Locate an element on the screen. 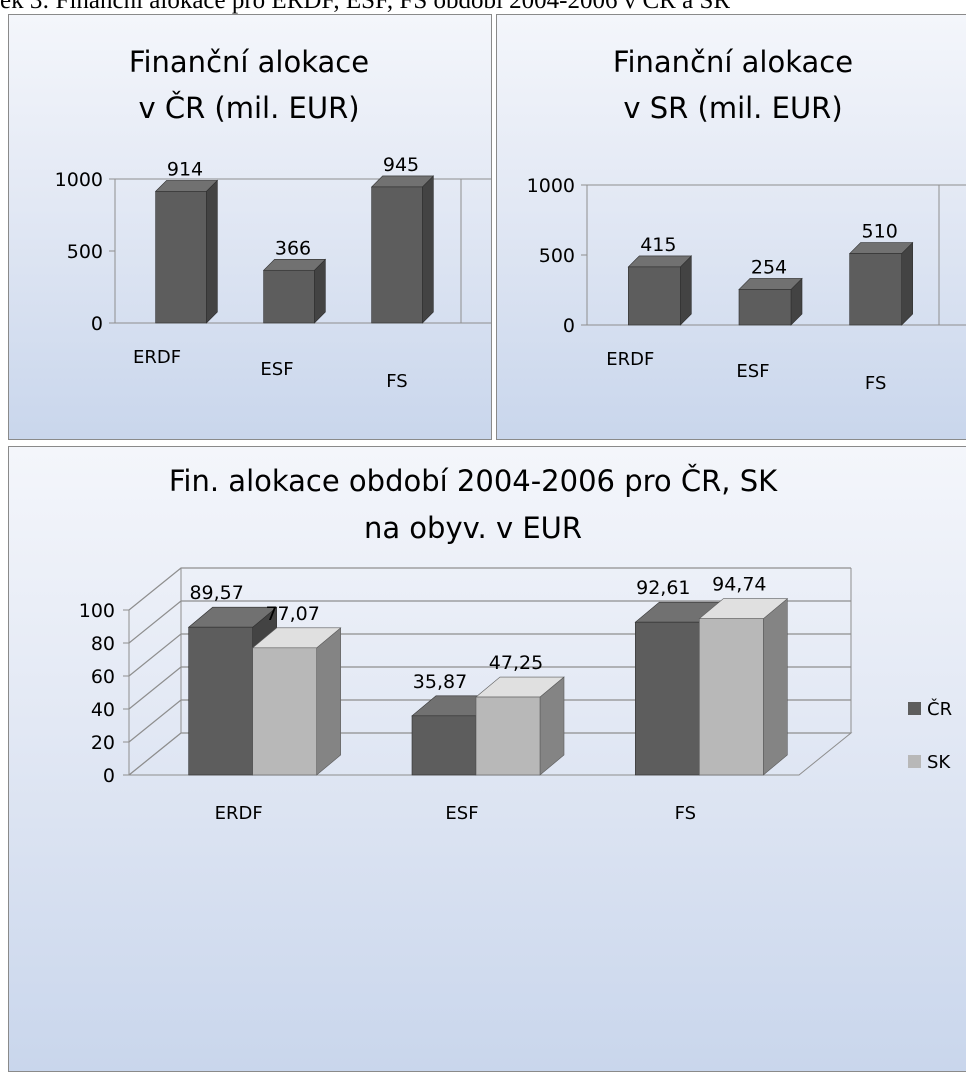 The image size is (966, 1072). data-label-erdf-sk: 77,07 is located at coordinates (292, 614).